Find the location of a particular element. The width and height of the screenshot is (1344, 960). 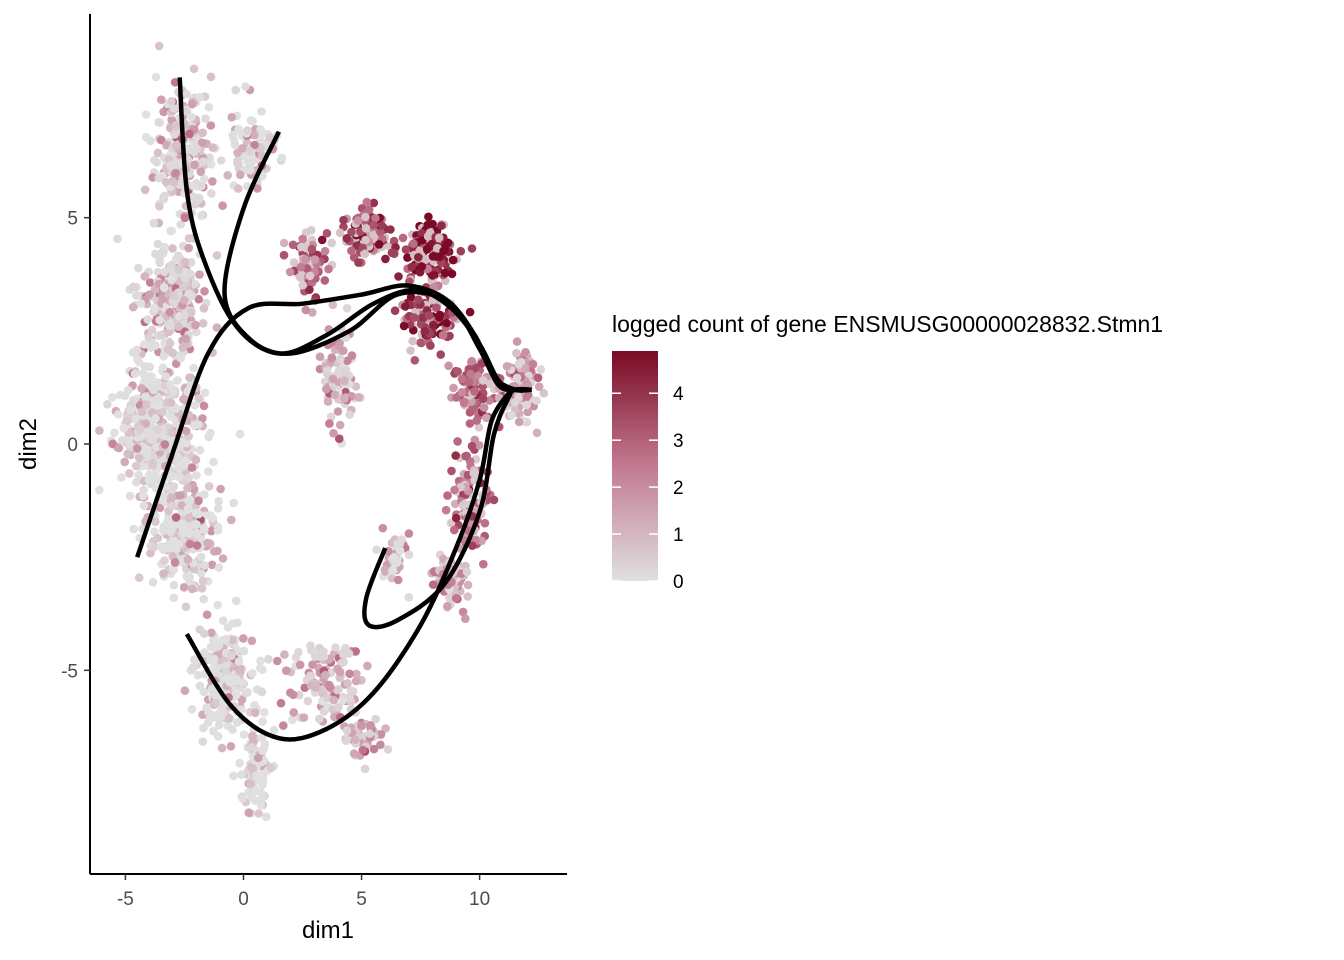

trajectory-curve is located at coordinates (333, 420).